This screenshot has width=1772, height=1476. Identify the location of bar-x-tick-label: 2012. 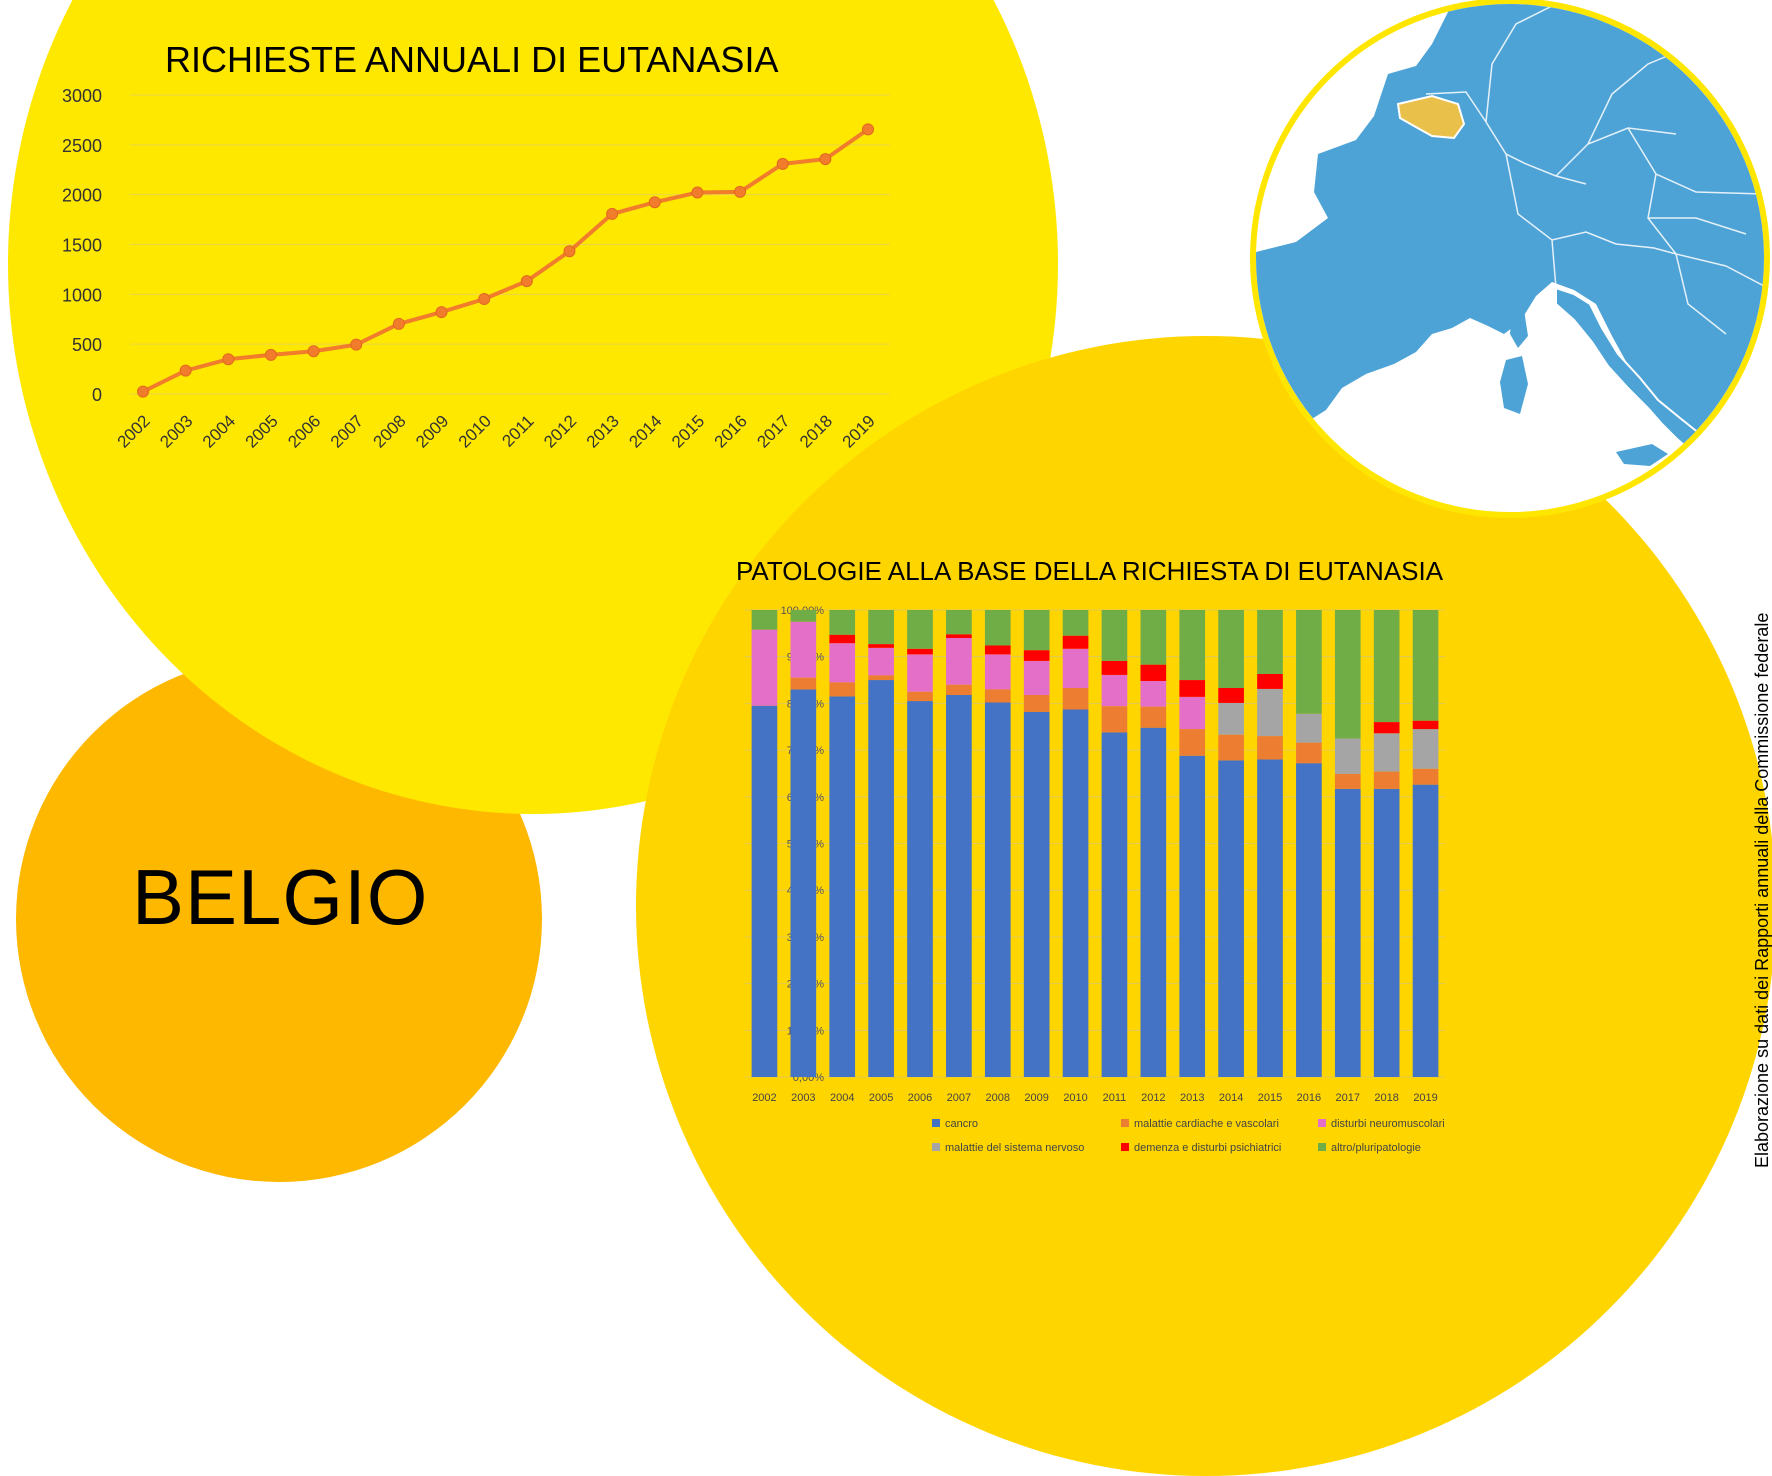
(1153, 1098).